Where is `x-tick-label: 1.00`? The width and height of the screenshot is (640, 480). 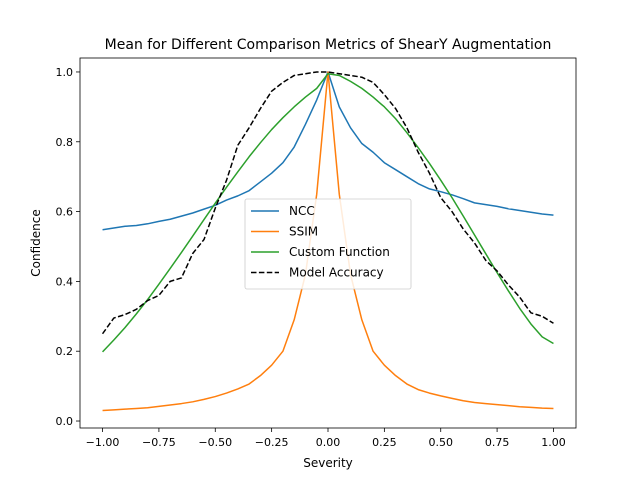 x-tick-label: 1.00 is located at coordinates (553, 442).